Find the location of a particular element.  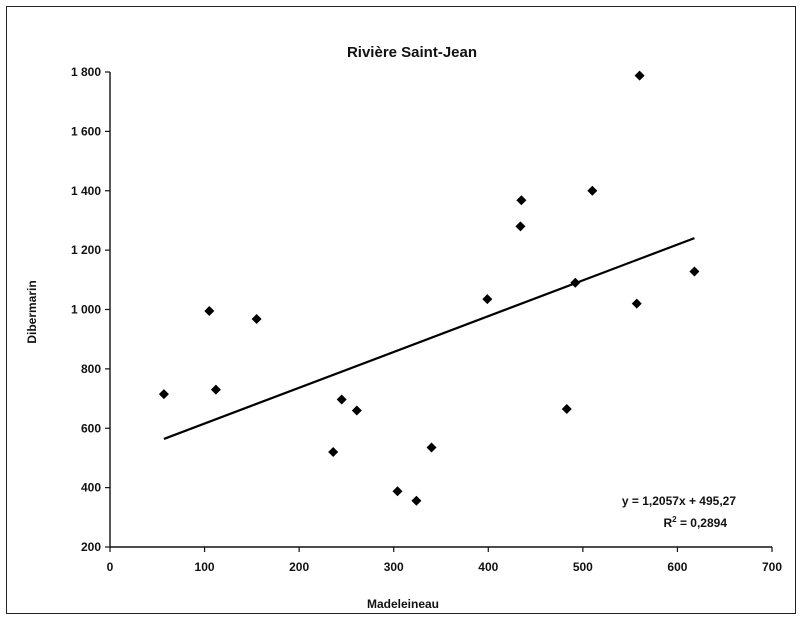

x-tick-label: 0 is located at coordinates (110, 567).